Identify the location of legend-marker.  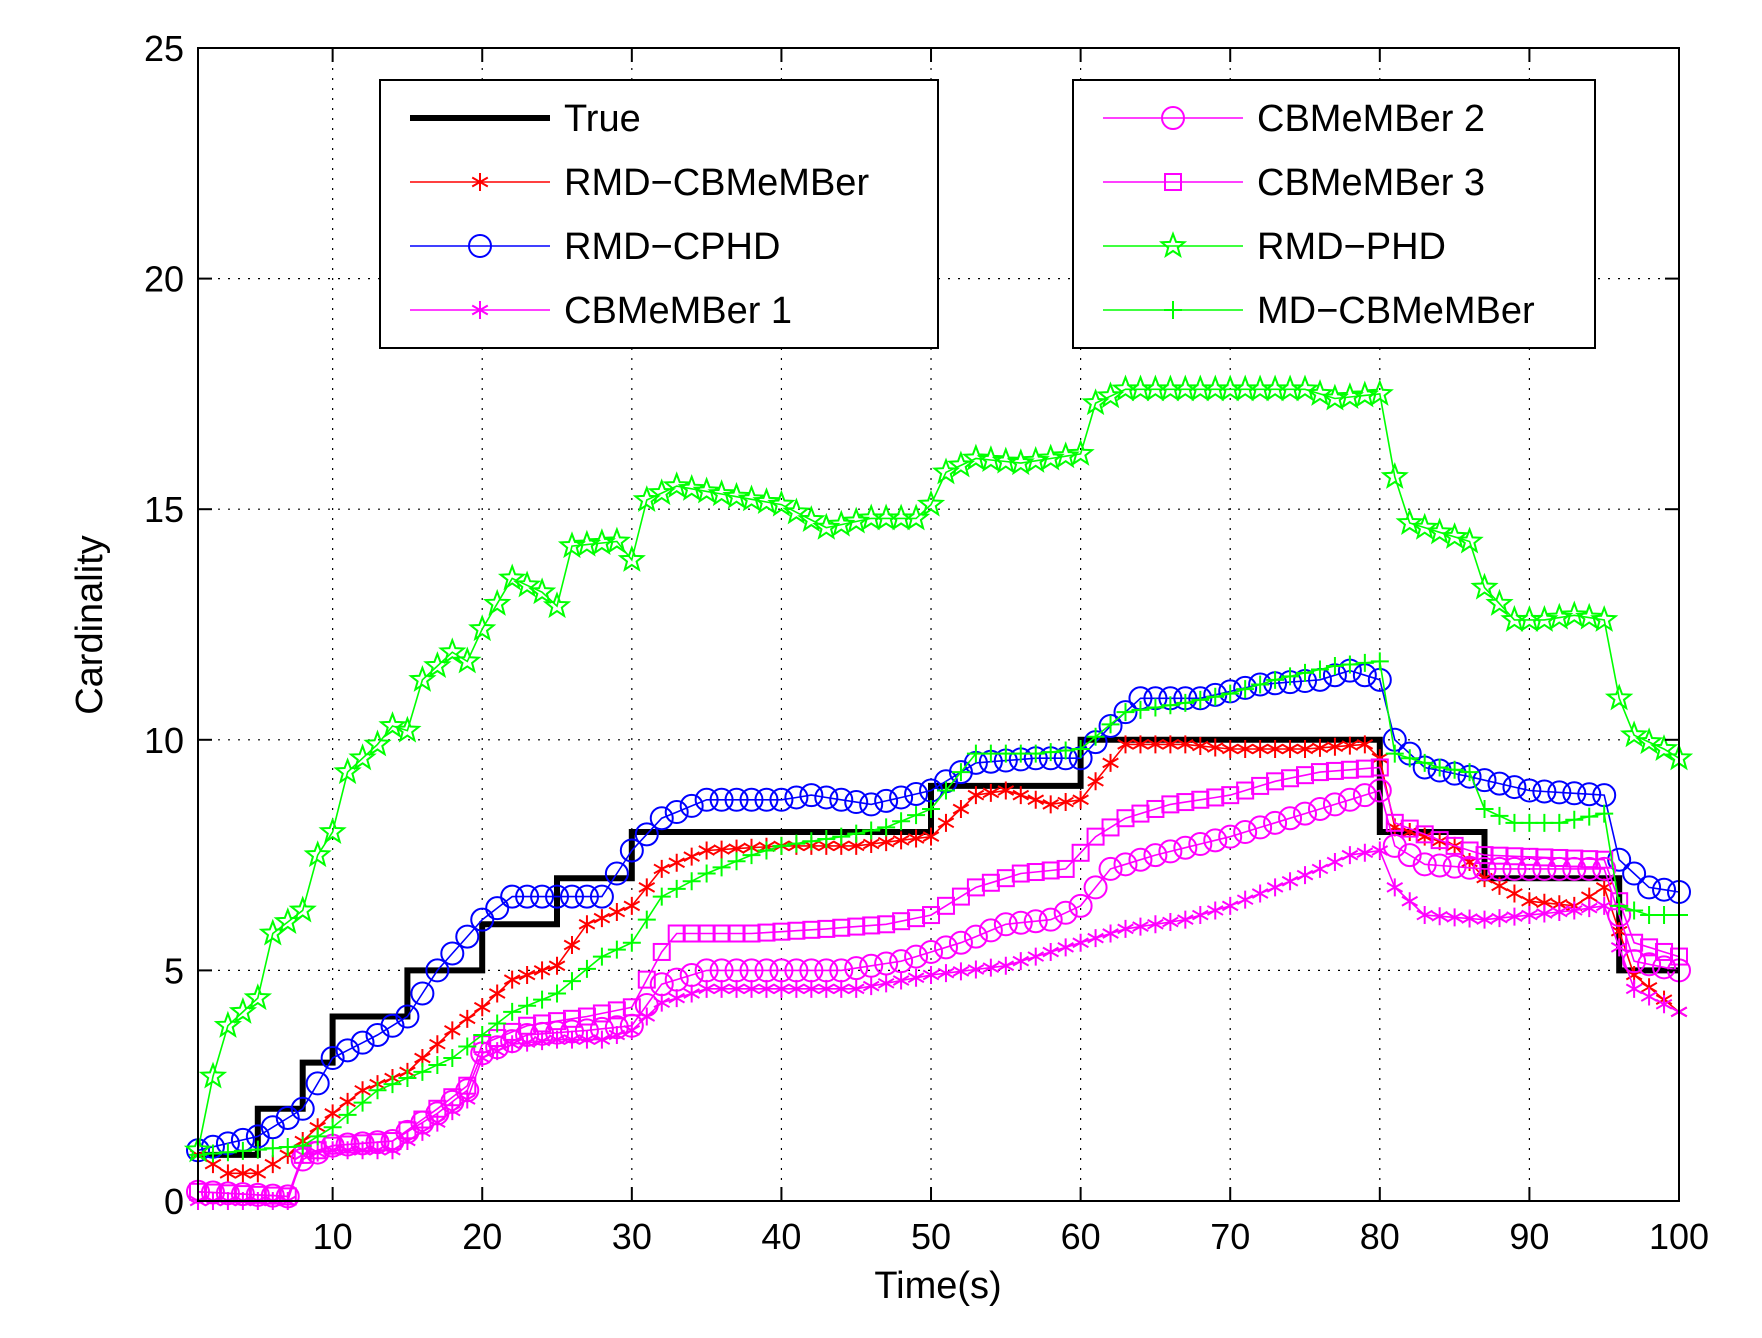
(1173, 118).